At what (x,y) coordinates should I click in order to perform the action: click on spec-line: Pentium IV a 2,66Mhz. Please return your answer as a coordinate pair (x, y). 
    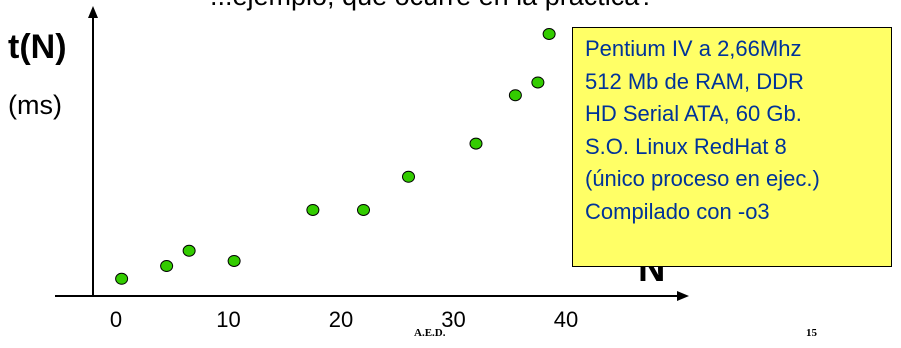
    Looking at the image, I should click on (693, 48).